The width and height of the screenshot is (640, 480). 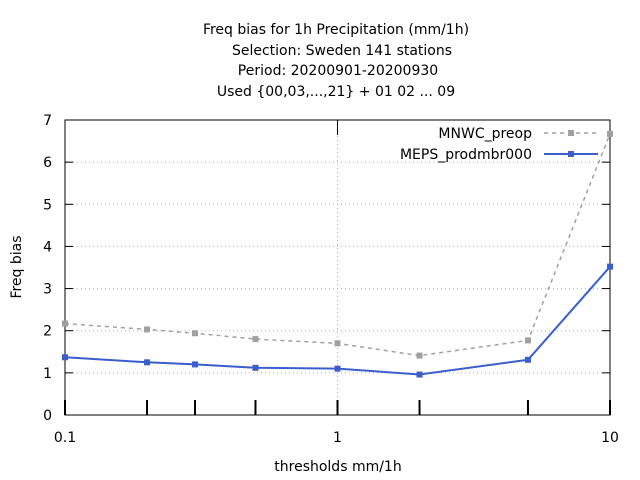 What do you see at coordinates (336, 30) in the screenshot?
I see `title-line-1: Freq bias for 1h Precipitation (mm/1h)` at bounding box center [336, 30].